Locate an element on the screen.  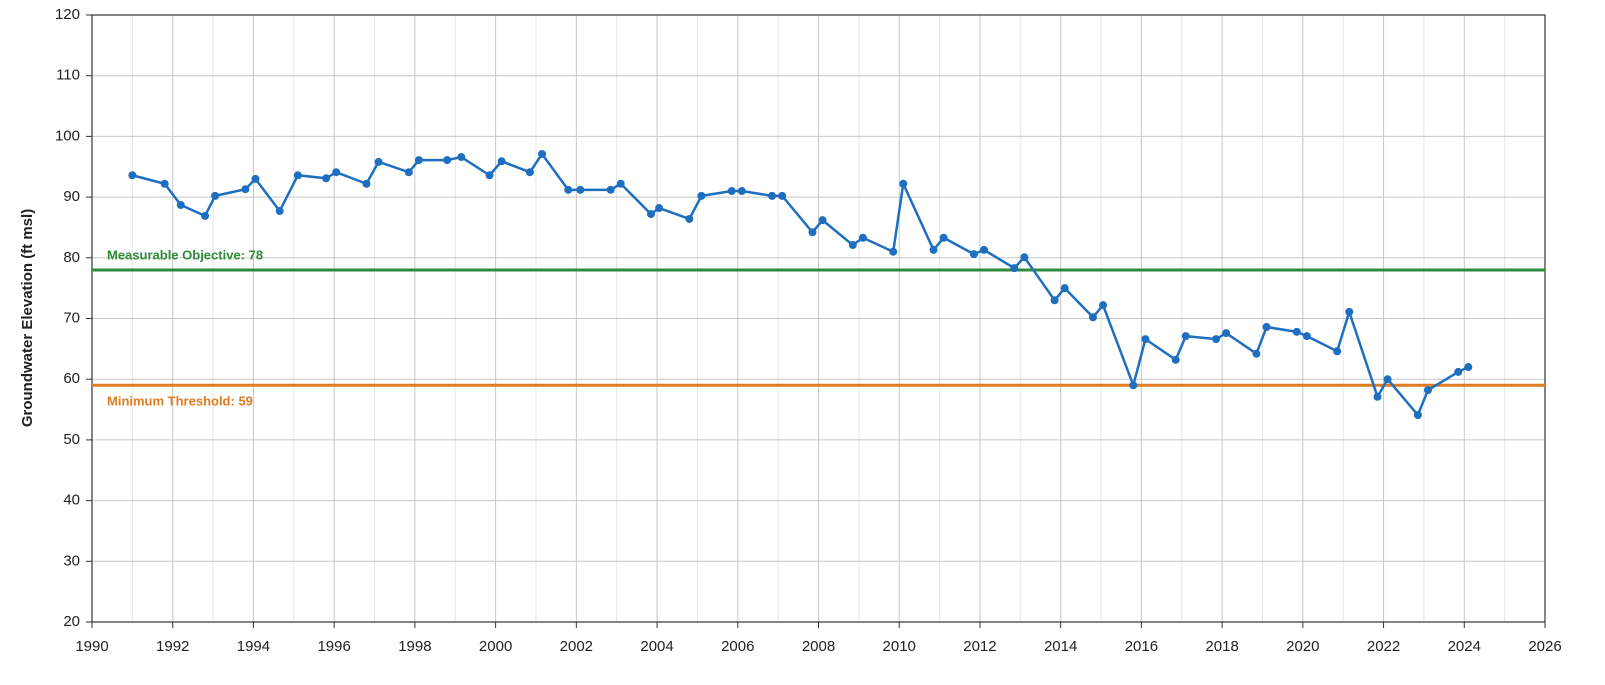
y-tick-label: 30 is located at coordinates (71, 560).